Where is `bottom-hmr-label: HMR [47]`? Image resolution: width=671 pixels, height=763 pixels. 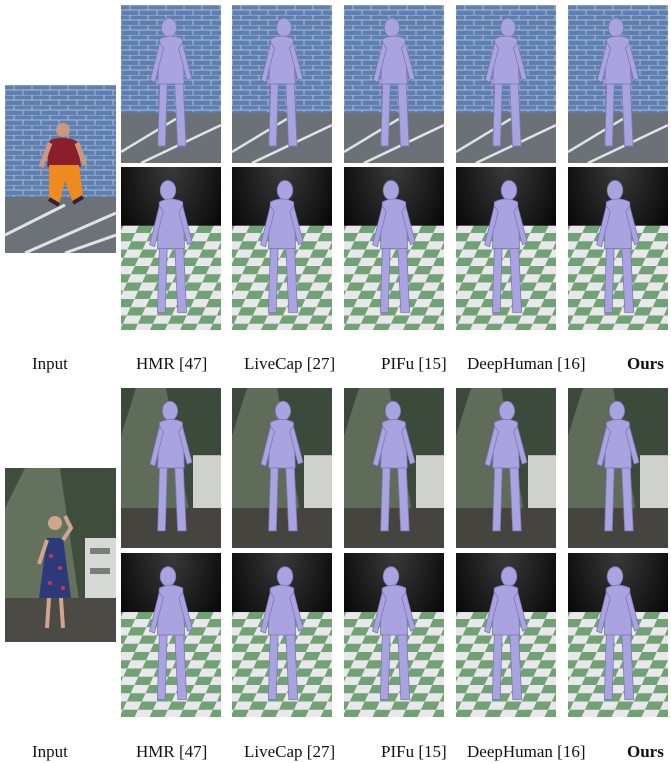 bottom-hmr-label: HMR [47] is located at coordinates (172, 751).